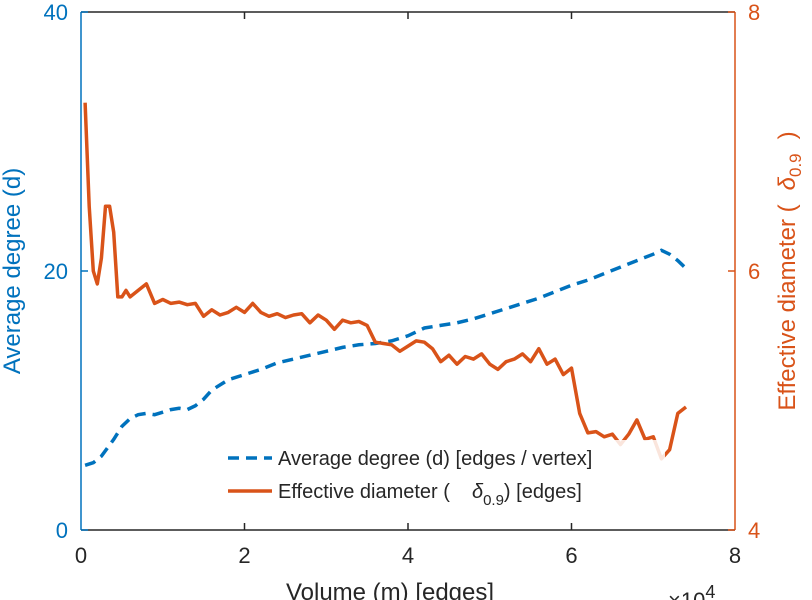 The width and height of the screenshot is (812, 600). I want to click on x-exponent-power: 4, so click(710, 591).